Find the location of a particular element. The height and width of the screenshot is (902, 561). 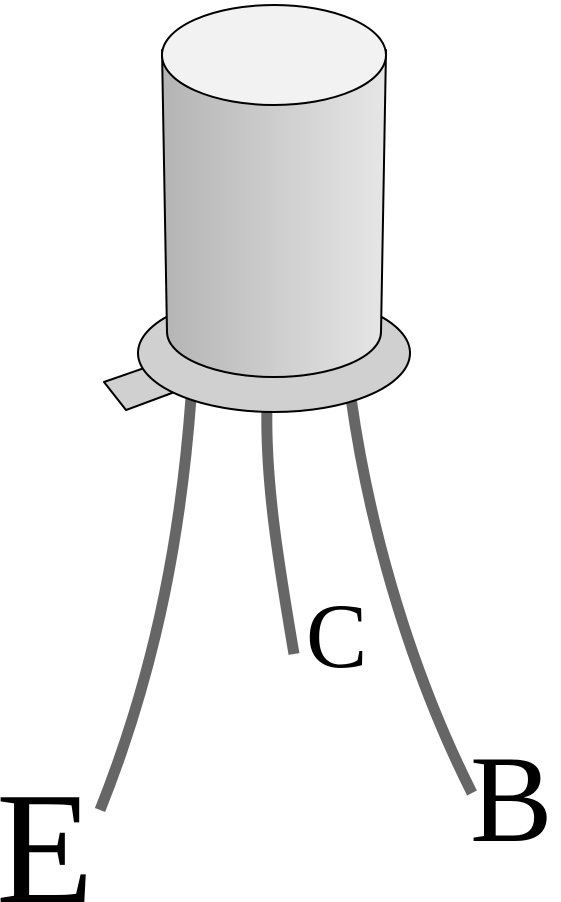

emitter-lead is located at coordinates (145, 604).